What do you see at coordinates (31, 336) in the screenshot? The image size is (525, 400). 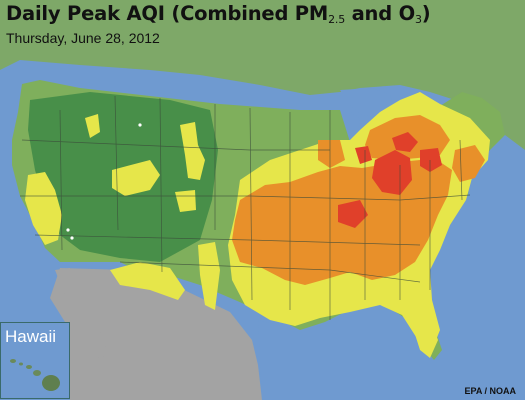 I see `hawaii-label: Hawaii` at bounding box center [31, 336].